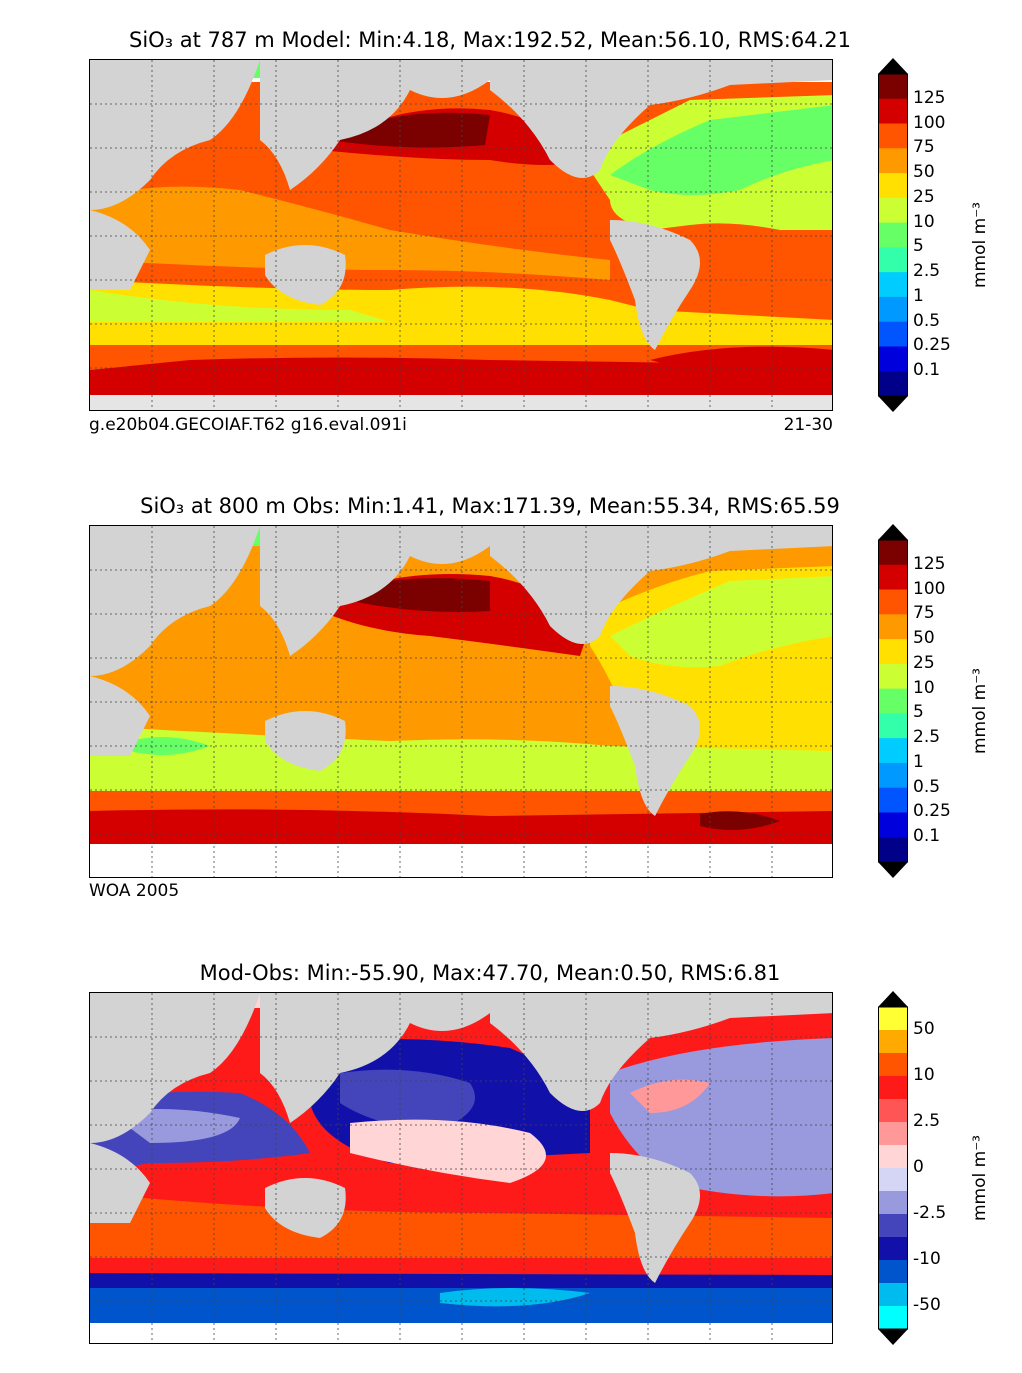 The height and width of the screenshot is (1373, 1022). What do you see at coordinates (918, 1167) in the screenshot?
I see `colorbar-tick-label: 0` at bounding box center [918, 1167].